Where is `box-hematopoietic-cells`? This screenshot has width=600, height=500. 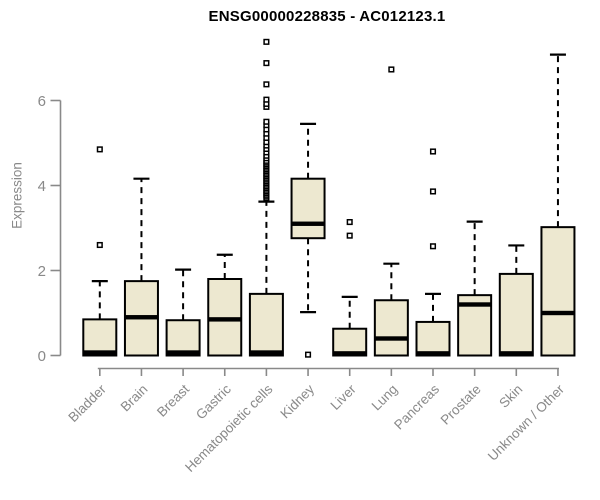 box-hematopoietic-cells is located at coordinates (266, 324).